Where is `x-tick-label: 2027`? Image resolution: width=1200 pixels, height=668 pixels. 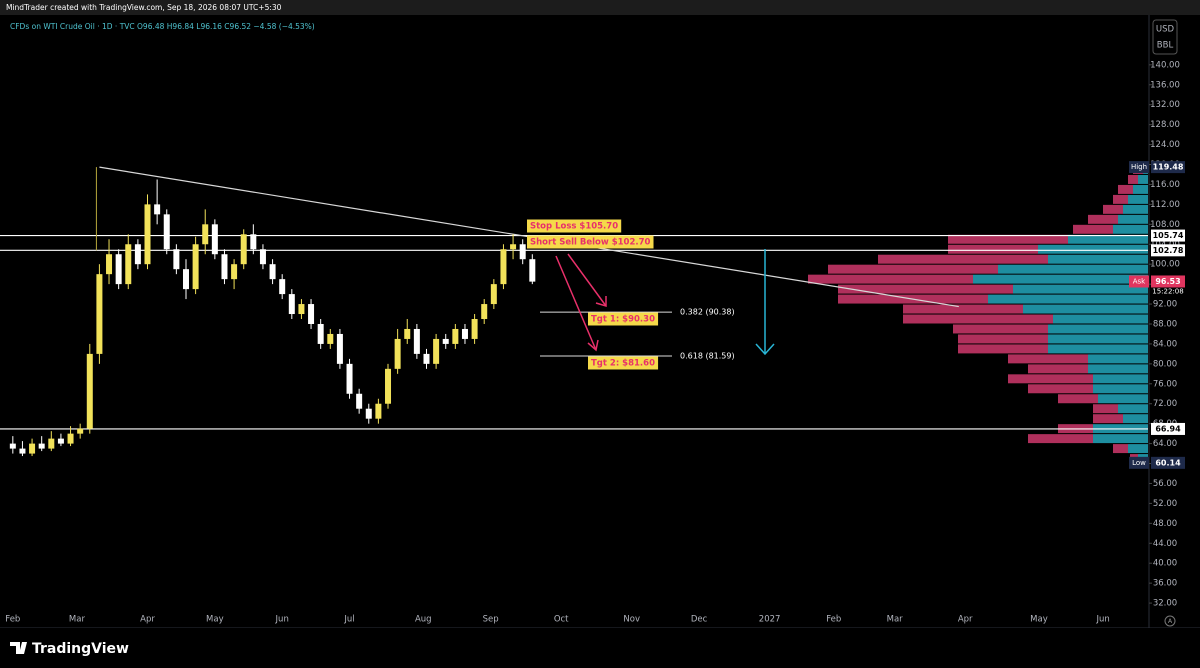
x-tick-label: 2027 is located at coordinates (770, 620).